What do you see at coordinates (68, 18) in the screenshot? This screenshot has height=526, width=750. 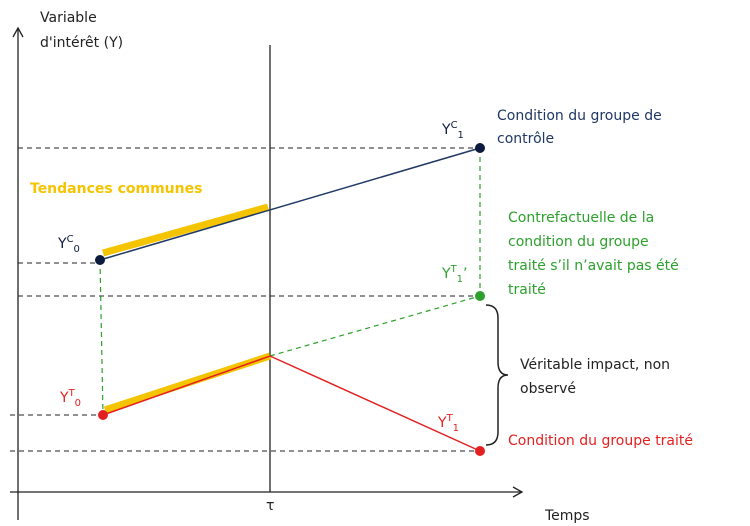 I see `y-axis-label: Variable` at bounding box center [68, 18].